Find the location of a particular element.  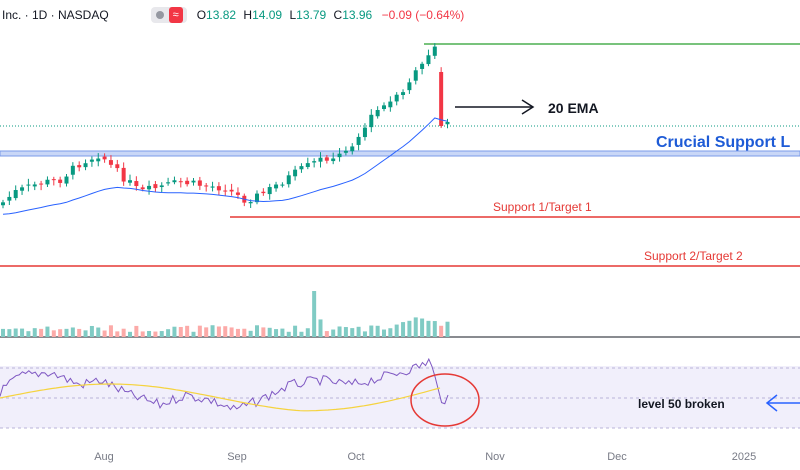

support2-label: Support 2/Target 2 is located at coordinates (693, 256).